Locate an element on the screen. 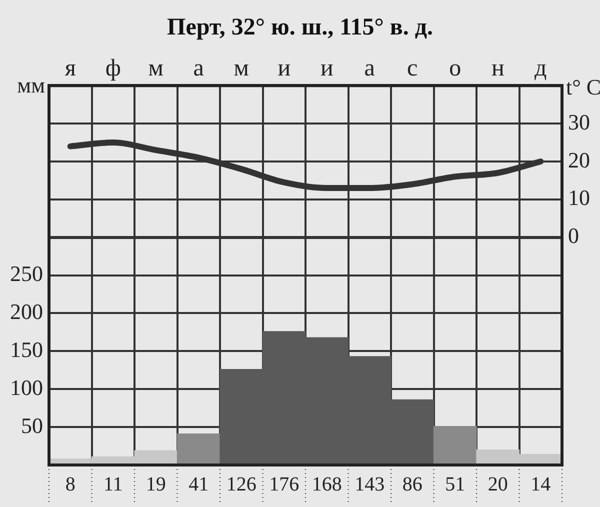 This screenshot has width=600, height=507. data-label: 168 is located at coordinates (327, 484).